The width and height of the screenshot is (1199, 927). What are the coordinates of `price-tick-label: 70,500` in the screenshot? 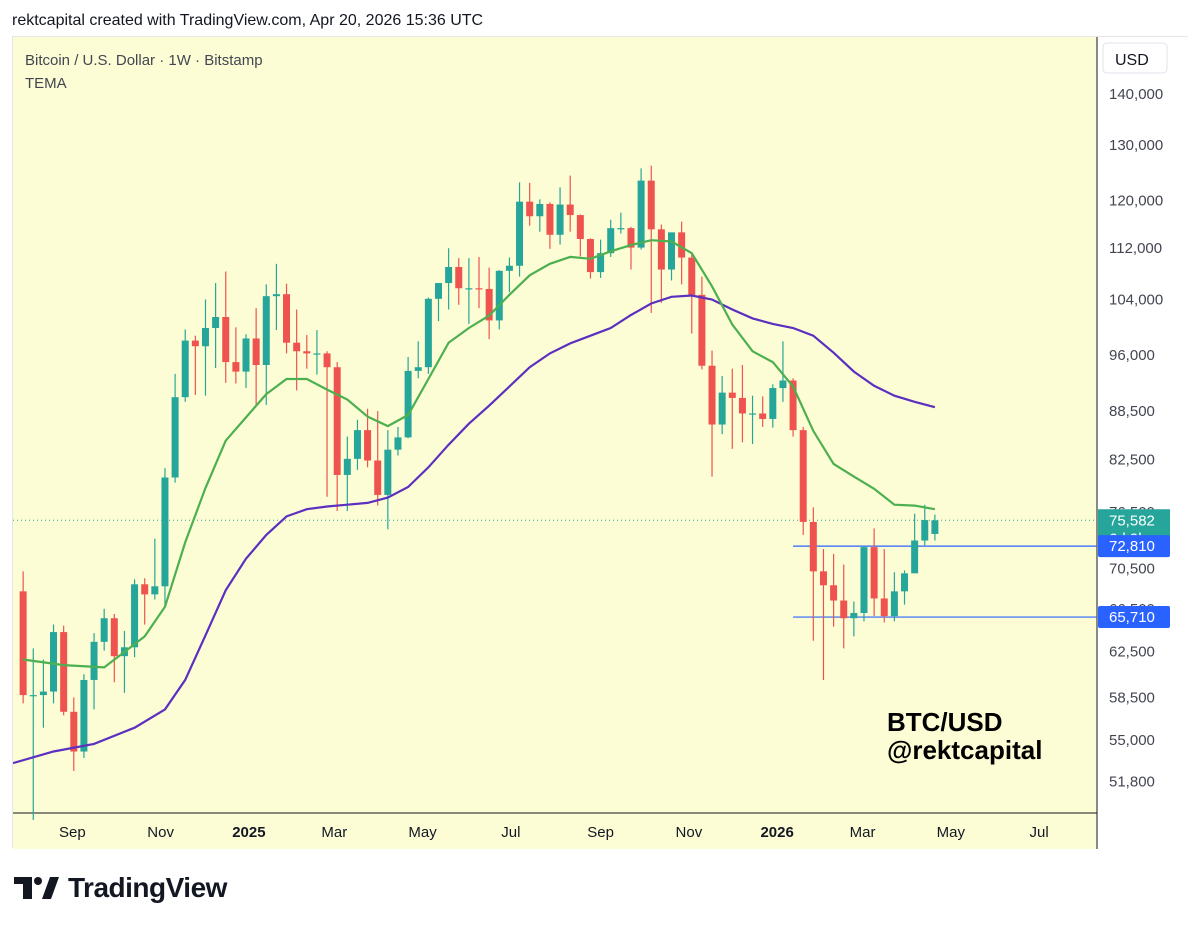 It's located at (1132, 568).